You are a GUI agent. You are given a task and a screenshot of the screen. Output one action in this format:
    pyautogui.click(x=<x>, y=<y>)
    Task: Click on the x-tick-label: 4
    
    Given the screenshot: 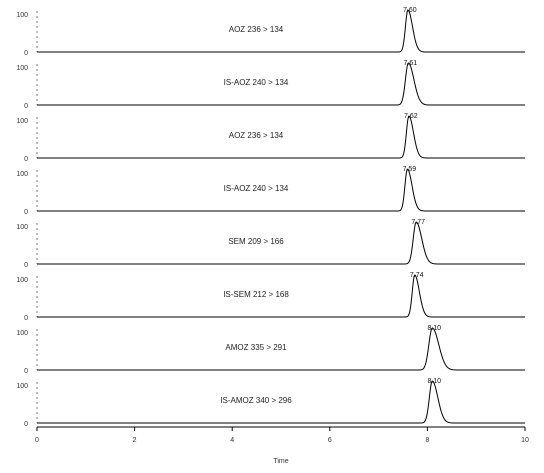 What is the action you would take?
    pyautogui.click(x=232, y=440)
    